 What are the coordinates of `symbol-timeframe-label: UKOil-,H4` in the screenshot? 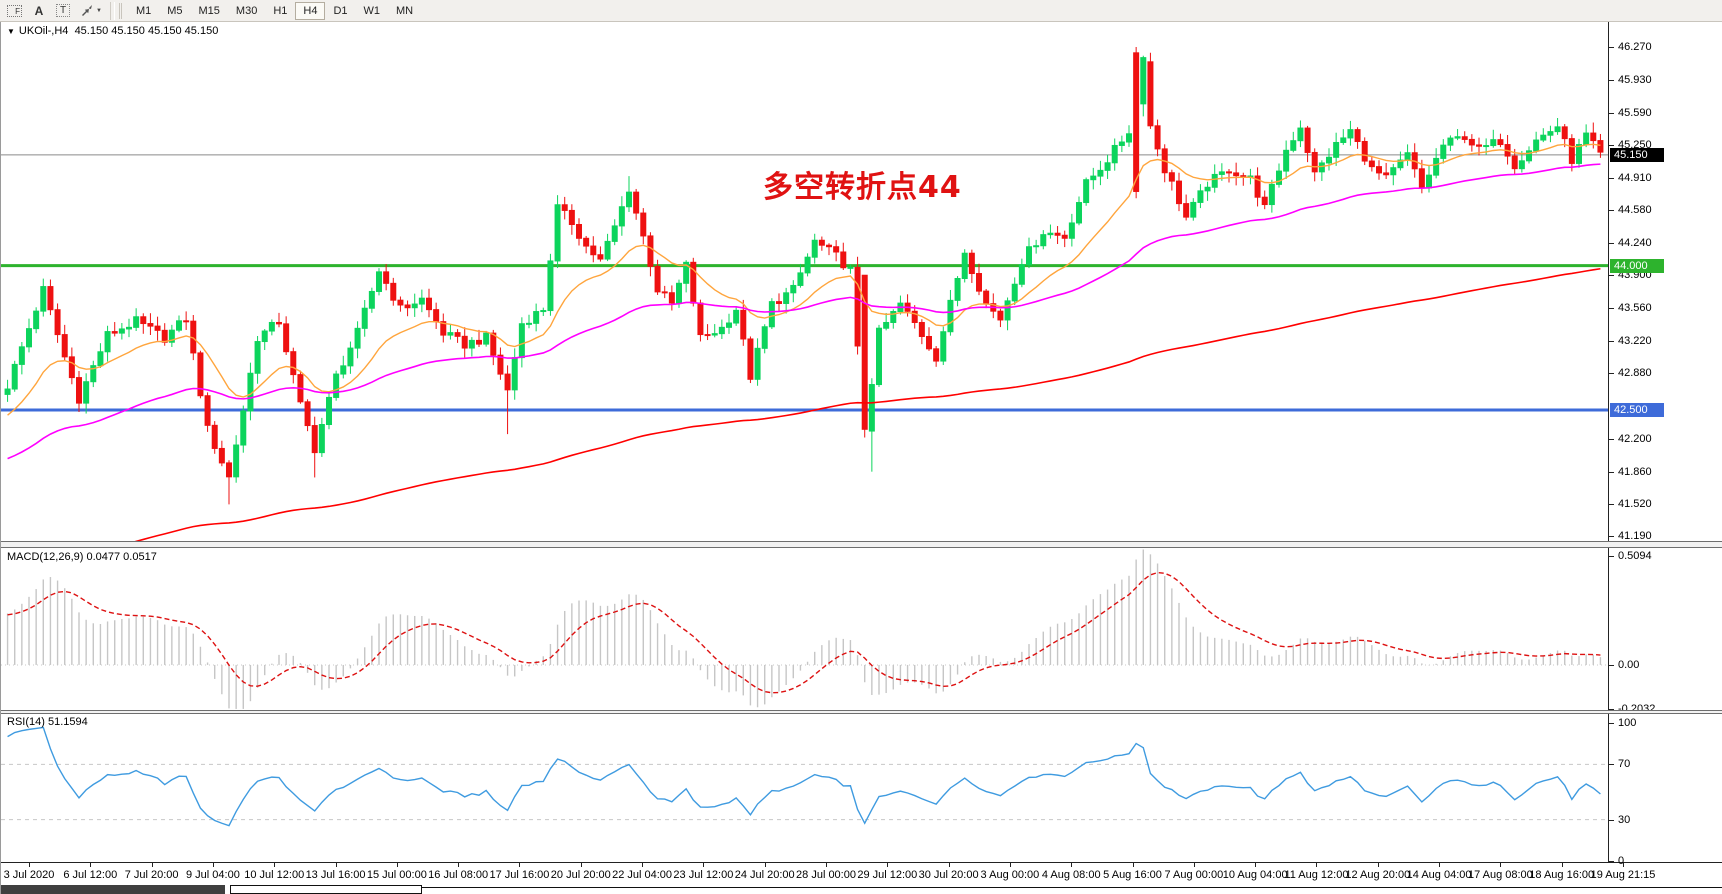 It's located at (43, 31).